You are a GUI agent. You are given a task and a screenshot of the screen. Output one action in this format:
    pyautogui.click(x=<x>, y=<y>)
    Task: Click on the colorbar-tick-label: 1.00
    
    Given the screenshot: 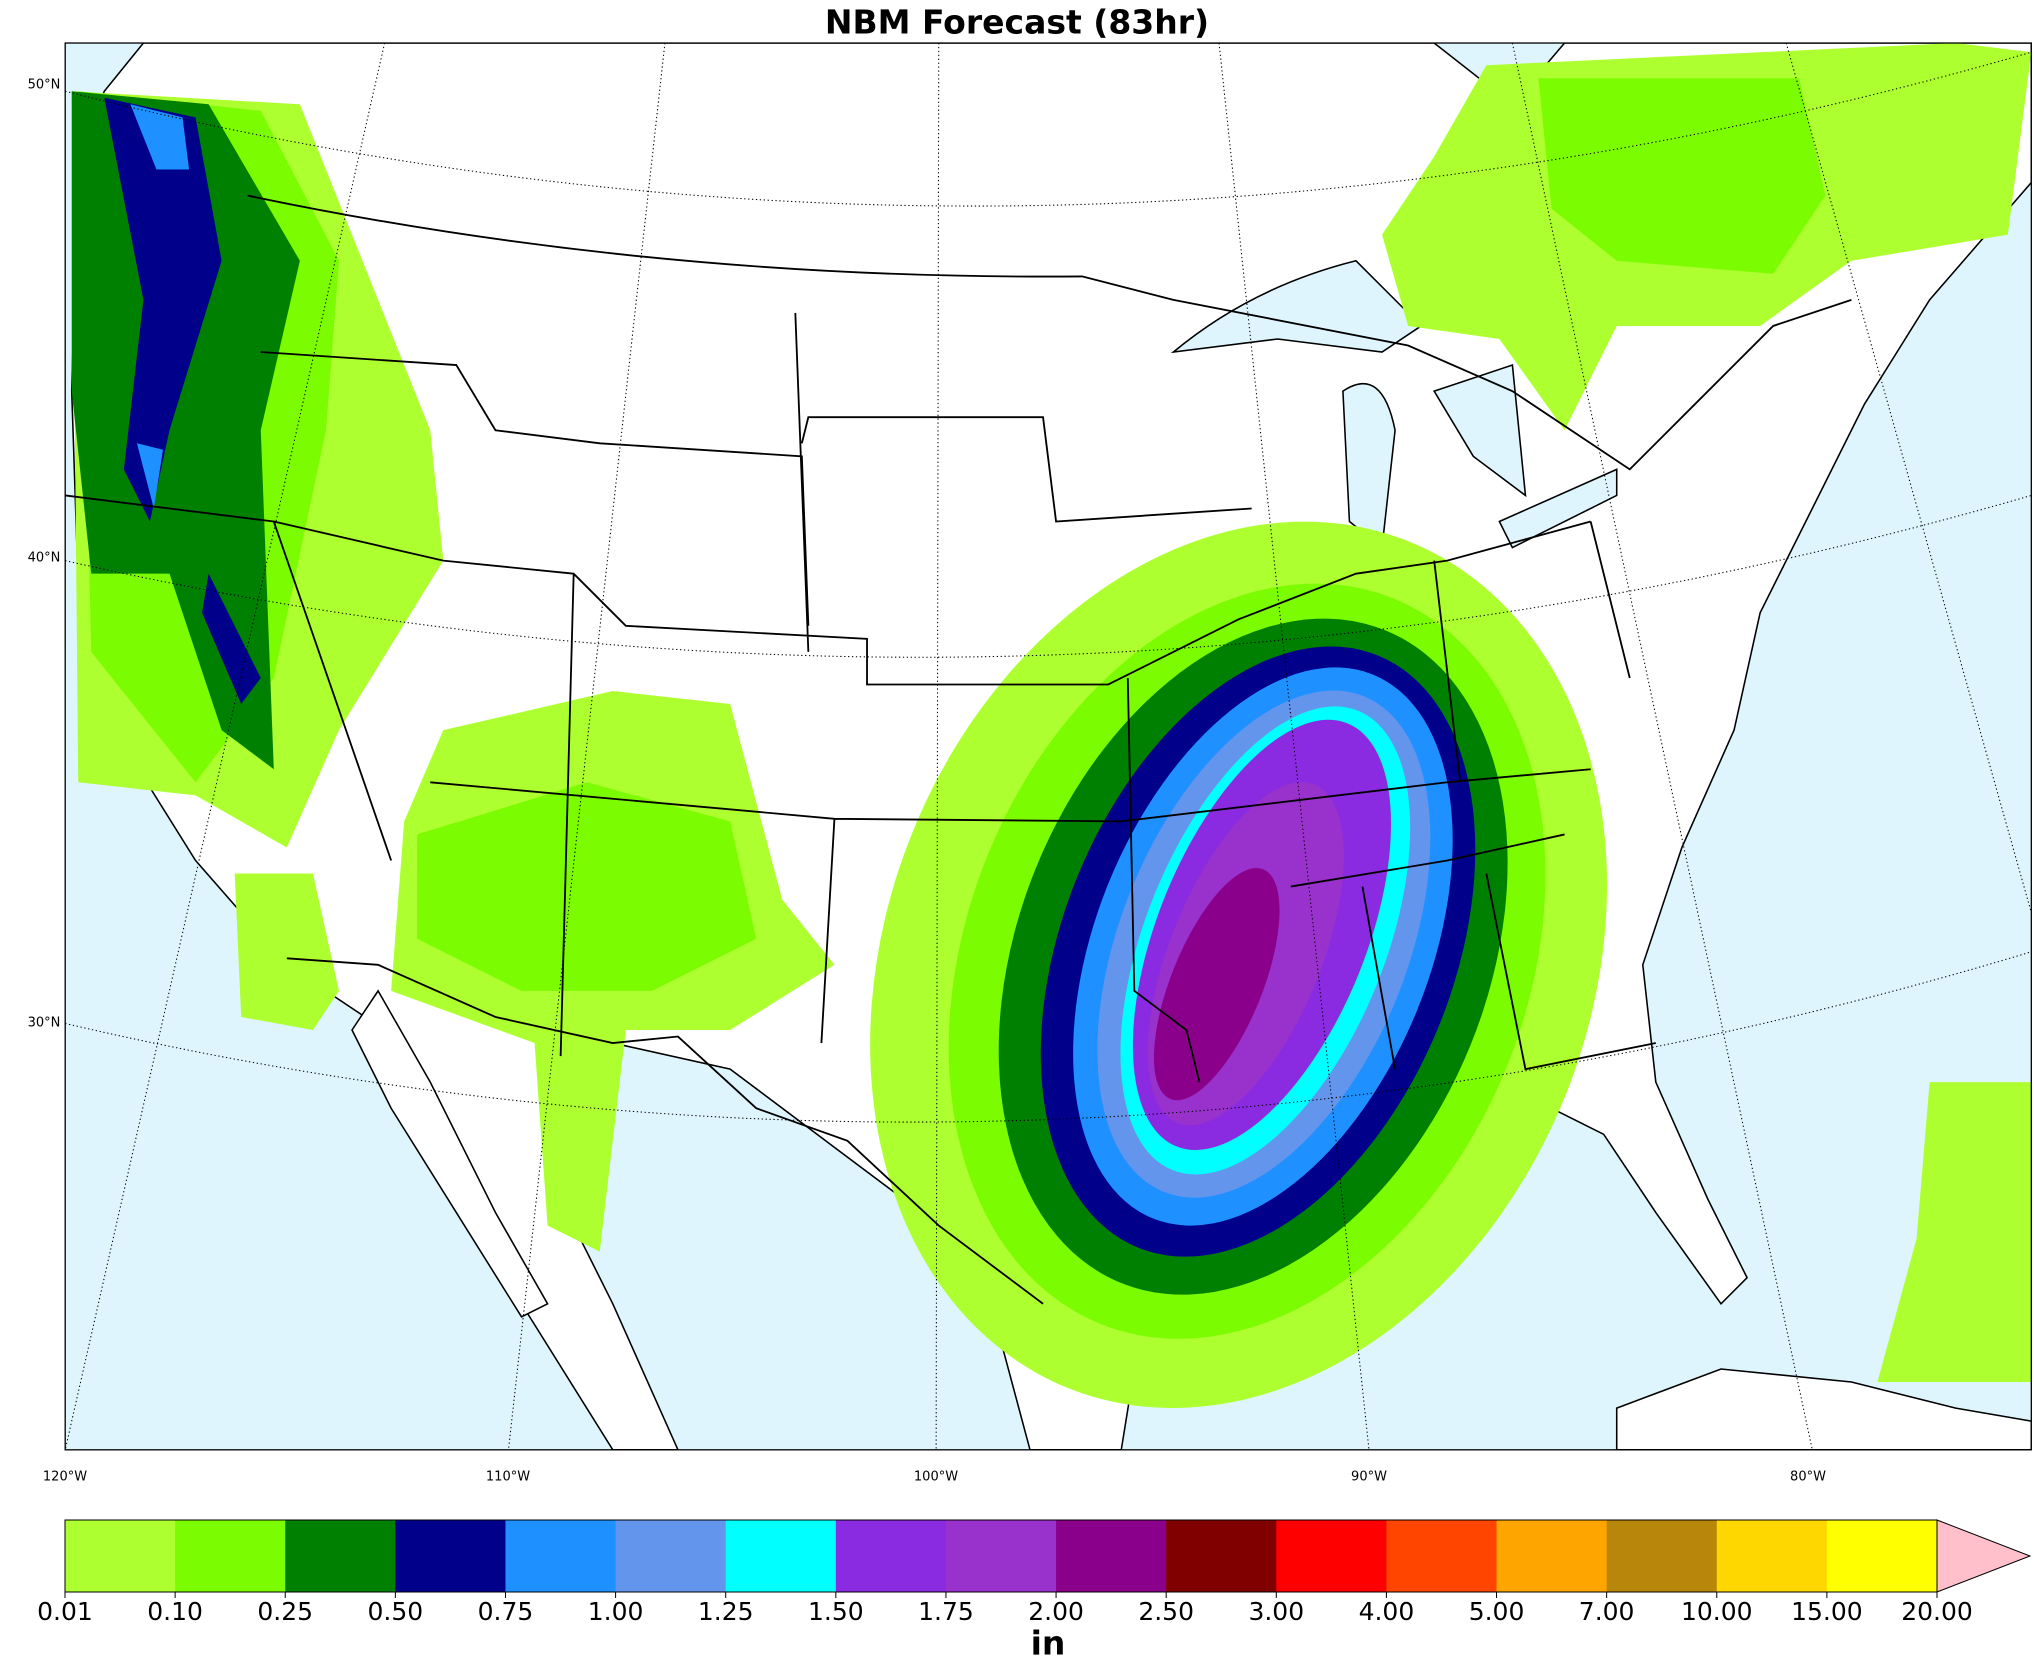 What is the action you would take?
    pyautogui.click(x=616, y=1611)
    